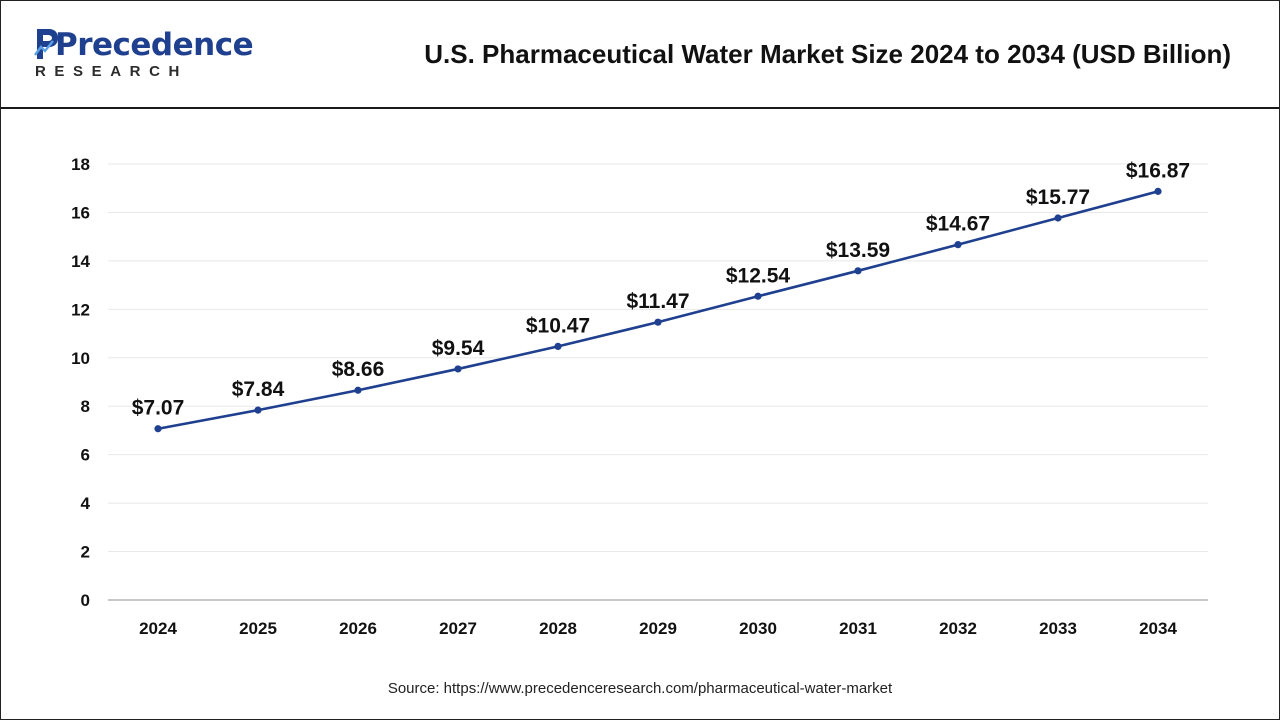 This screenshot has height=720, width=1280. Describe the element at coordinates (758, 628) in the screenshot. I see `x-tick-label: 2030` at that location.